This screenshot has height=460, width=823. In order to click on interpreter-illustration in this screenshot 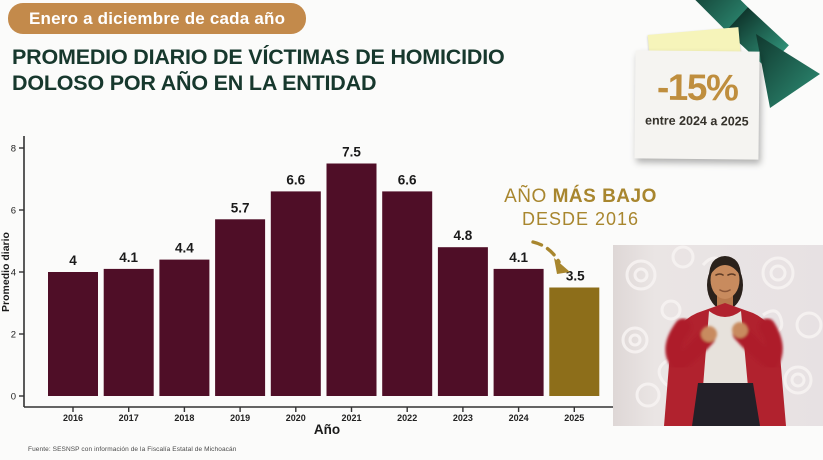, I will do `click(718, 335)`.